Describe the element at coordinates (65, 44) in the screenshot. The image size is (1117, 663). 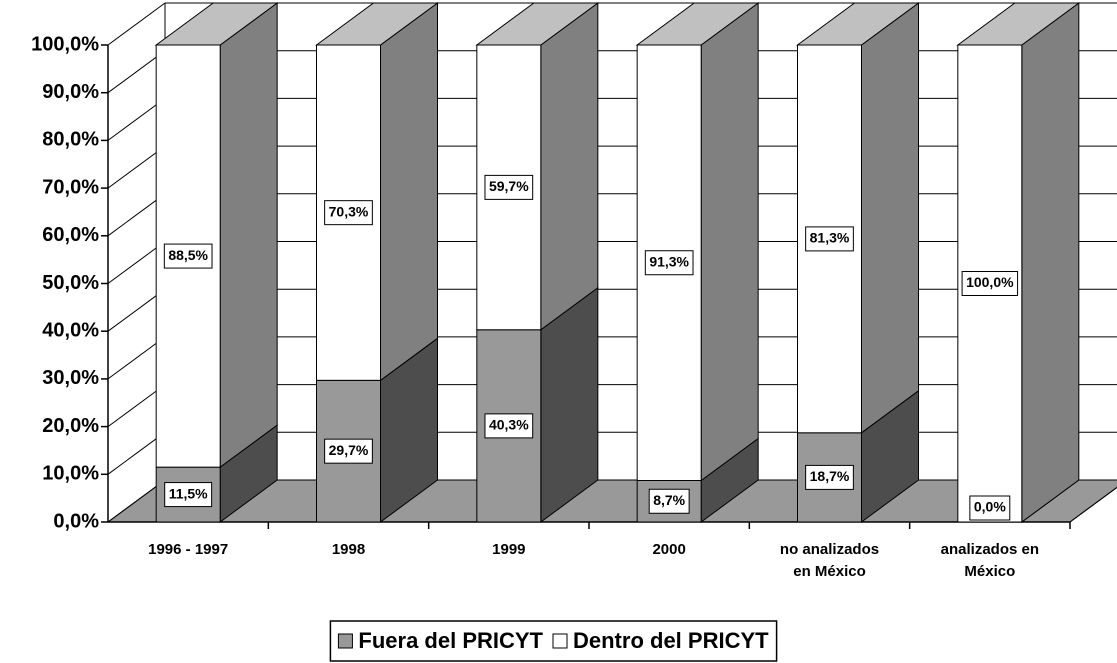
I see `y-tick-label: 100,0%` at that location.